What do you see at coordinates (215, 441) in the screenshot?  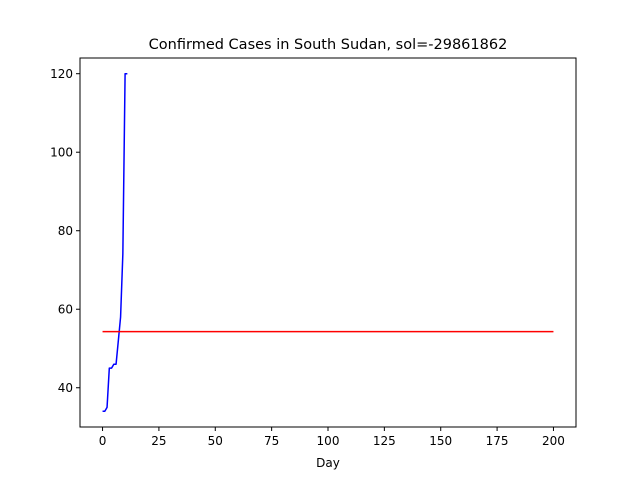 I see `x-tick-label: 50` at bounding box center [215, 441].